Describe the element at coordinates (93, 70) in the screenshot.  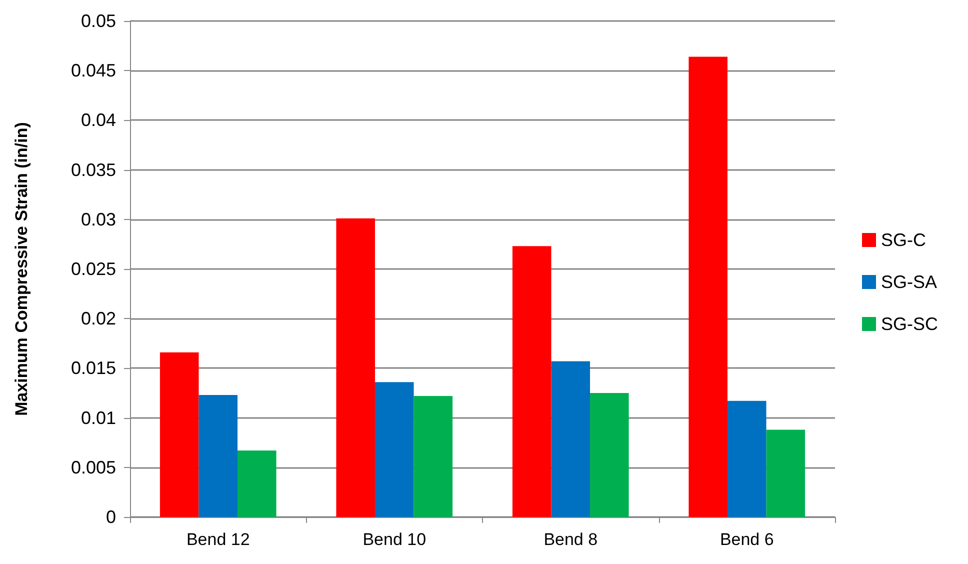
I see `y-tick-label: 0.045` at that location.